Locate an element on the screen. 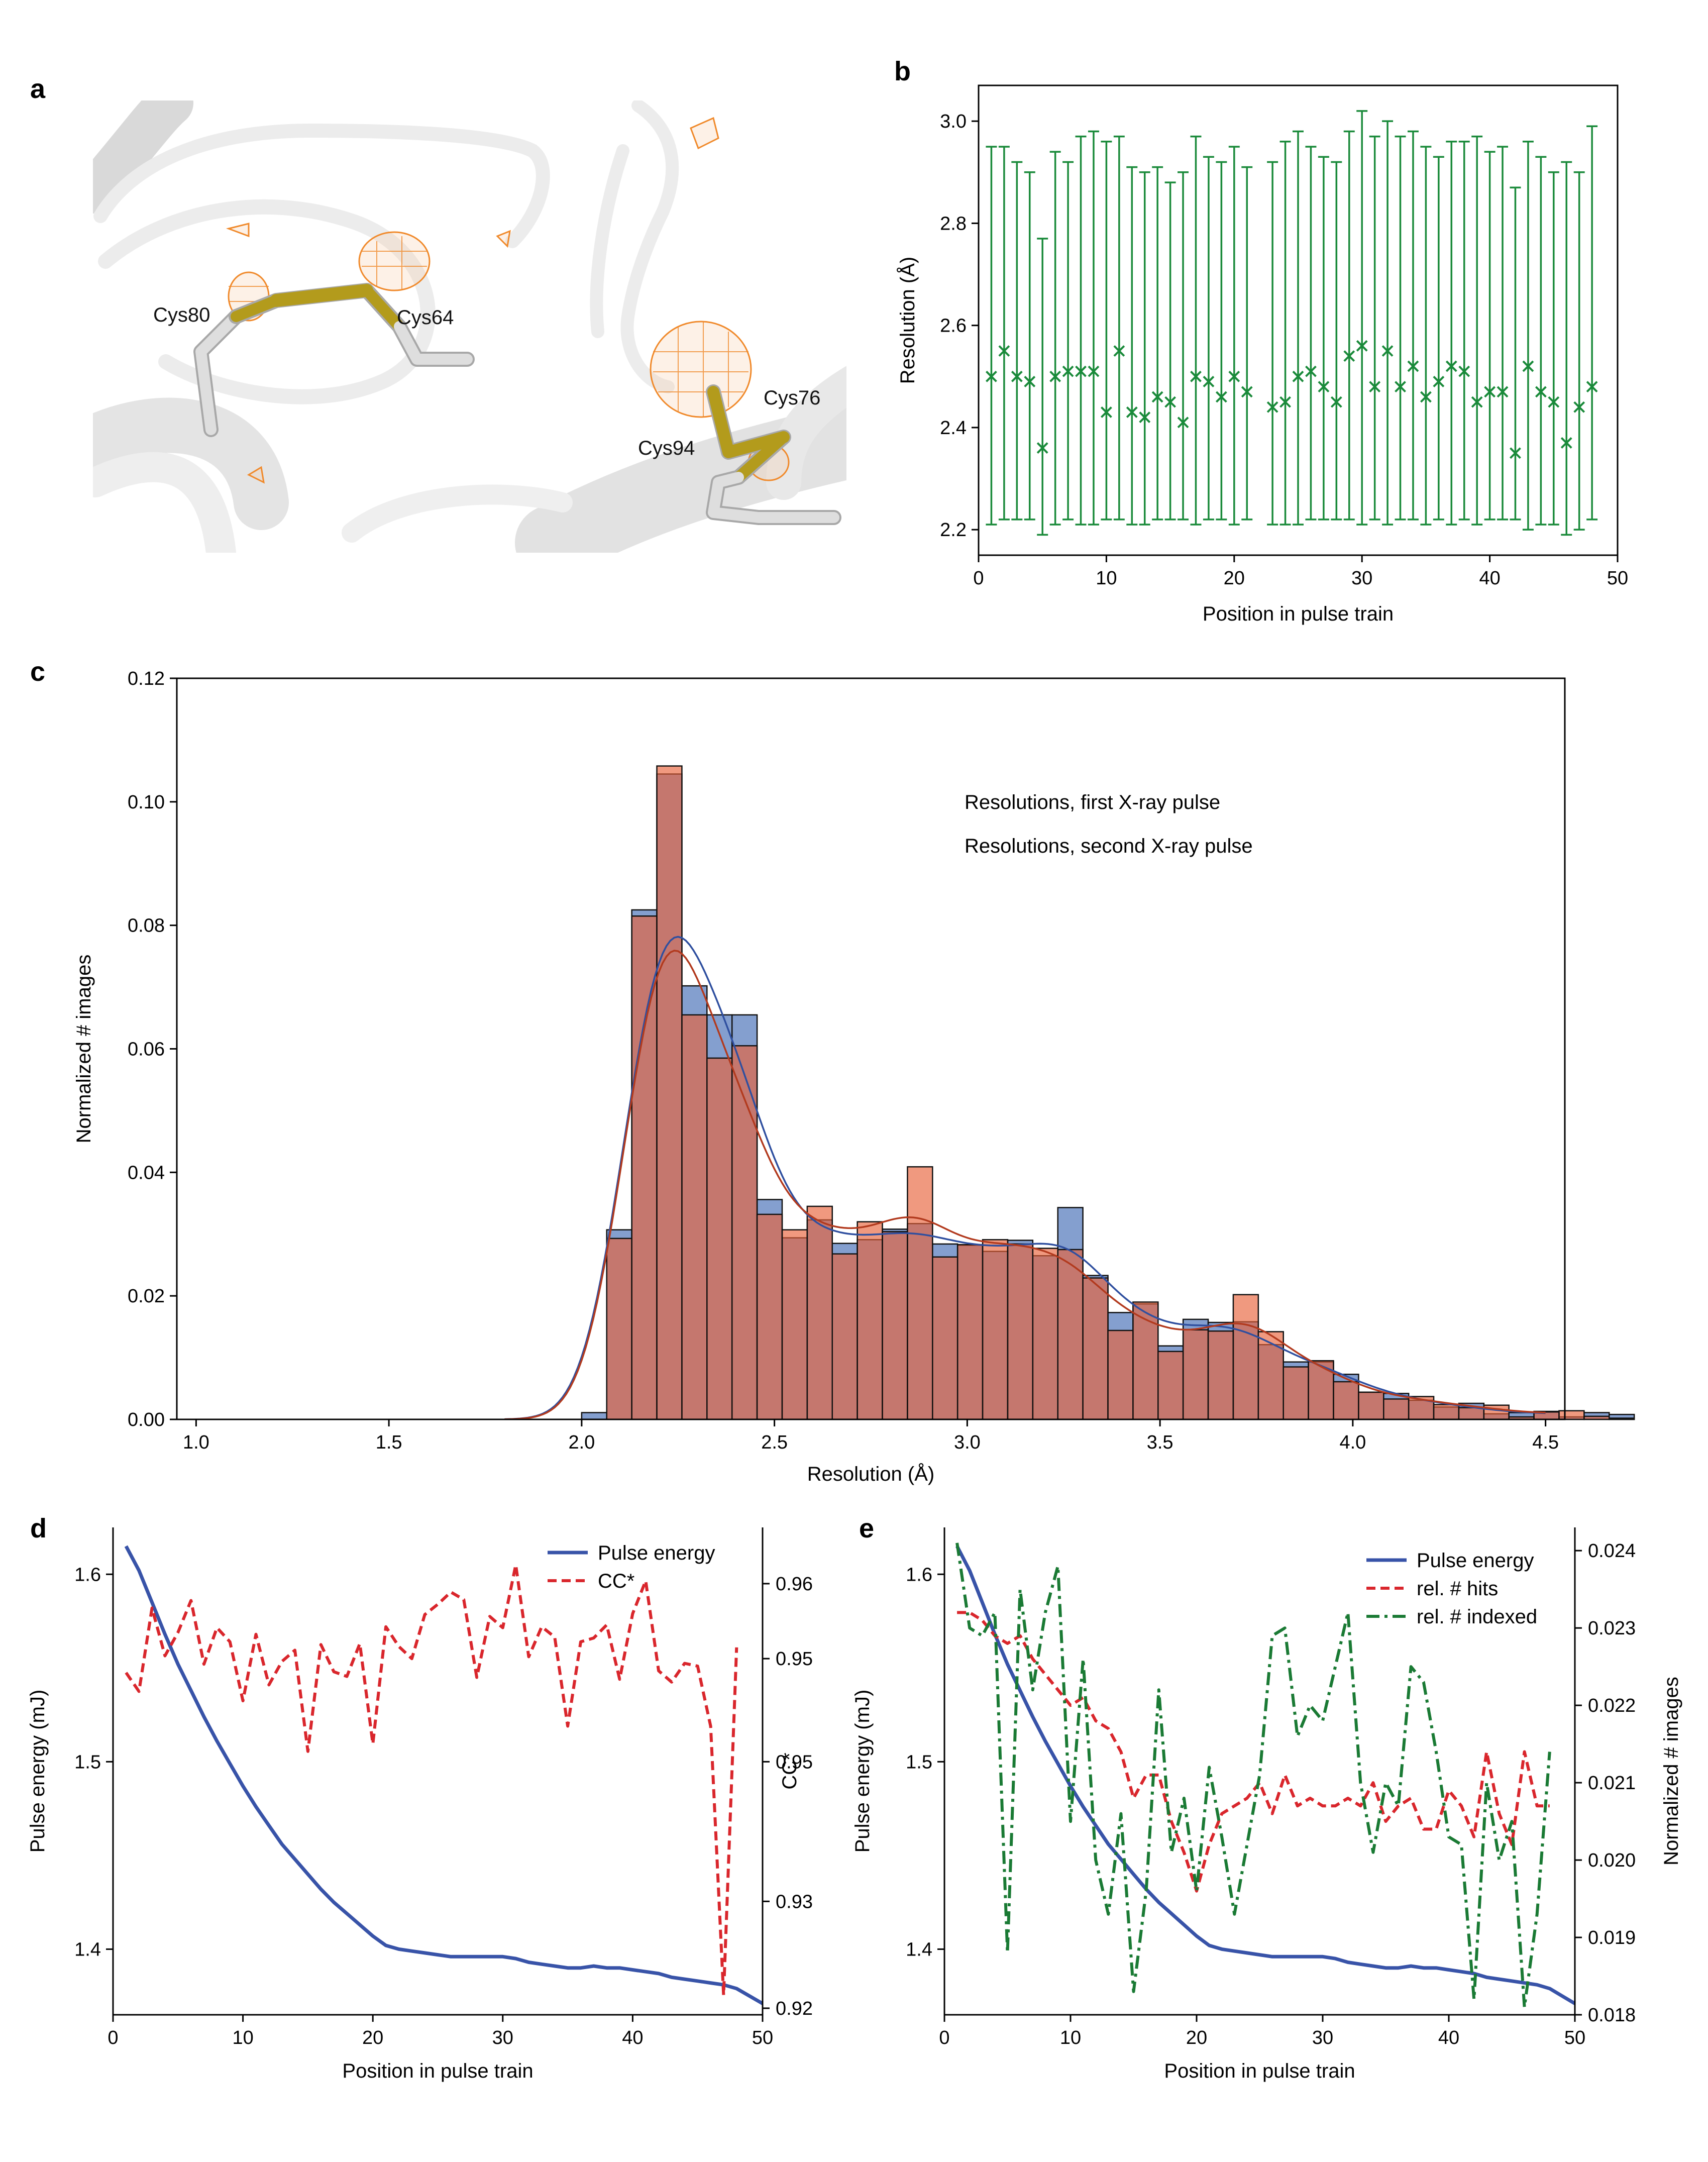  y-axis-label: Normalized # images is located at coordinates (84, 1049).